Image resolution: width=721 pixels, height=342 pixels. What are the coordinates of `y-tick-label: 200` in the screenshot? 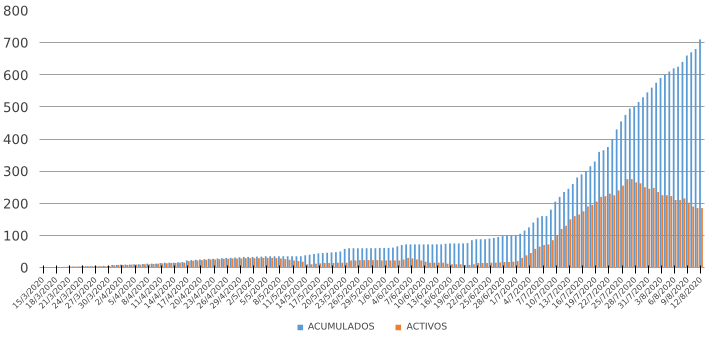 It's located at (16, 204).